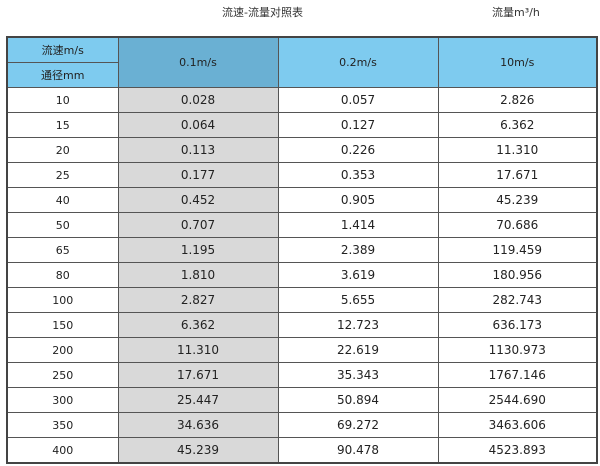 This screenshot has height=466, width=600. Describe the element at coordinates (62, 450) in the screenshot. I see `diameter-cell: 400` at that location.